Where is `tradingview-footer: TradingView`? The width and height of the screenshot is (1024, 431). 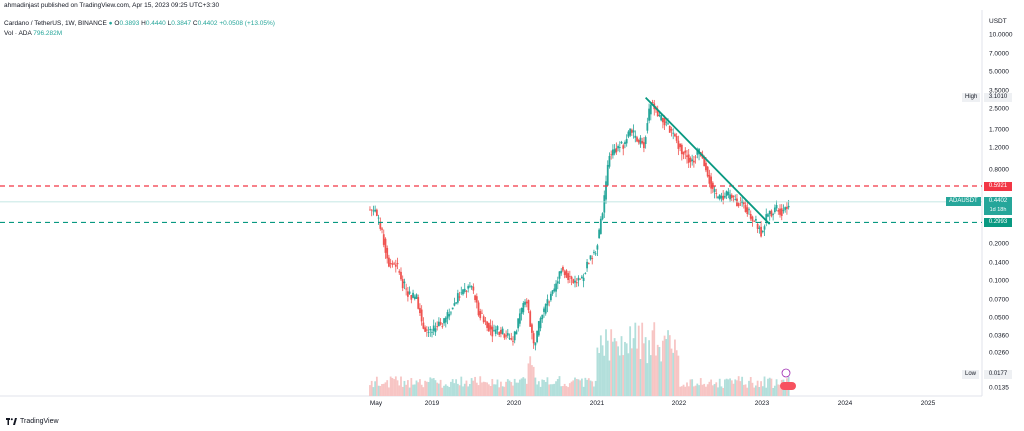
tradingview-footer: TradingView is located at coordinates (32, 421).